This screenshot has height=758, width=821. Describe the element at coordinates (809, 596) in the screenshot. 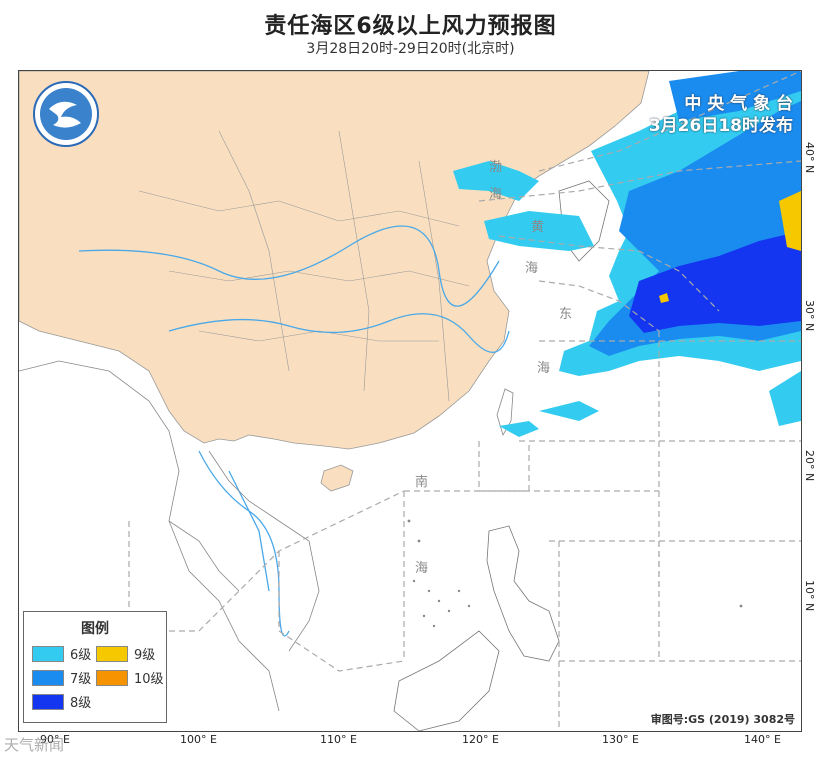

I see `lat-label-10: 10° N` at that location.